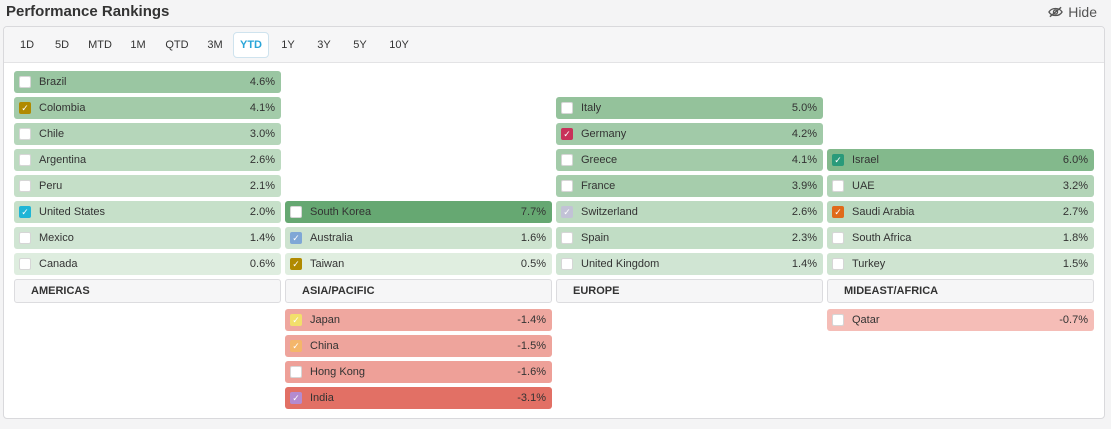 Image resolution: width=1111 pixels, height=429 pixels. I want to click on country-row-mexico: Mexico 1.4%, so click(147, 238).